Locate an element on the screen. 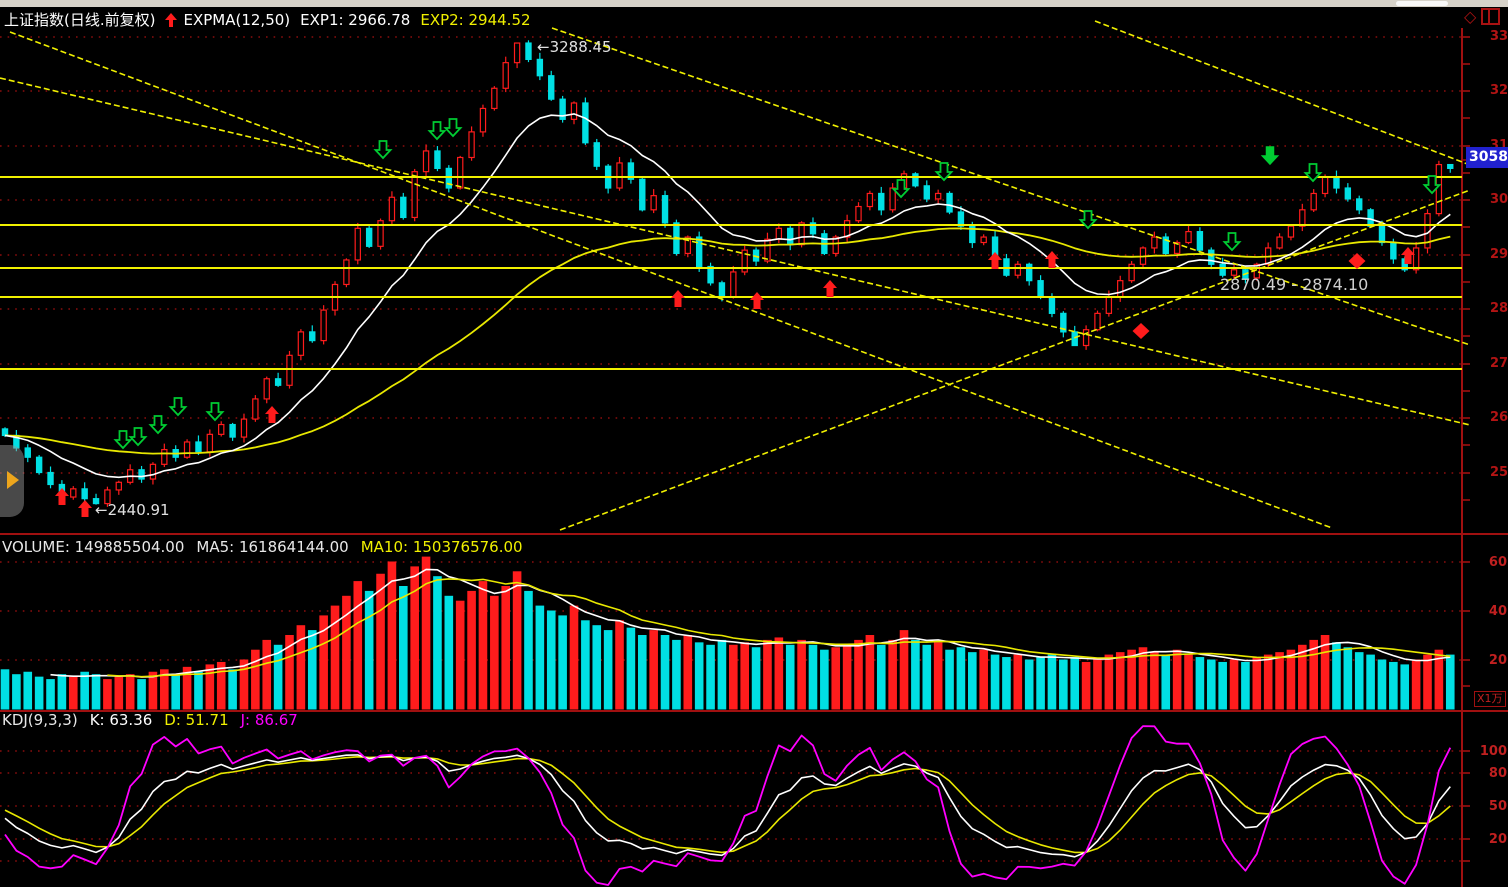 This screenshot has width=1508, height=887. up-arrow-icon is located at coordinates (171, 20).